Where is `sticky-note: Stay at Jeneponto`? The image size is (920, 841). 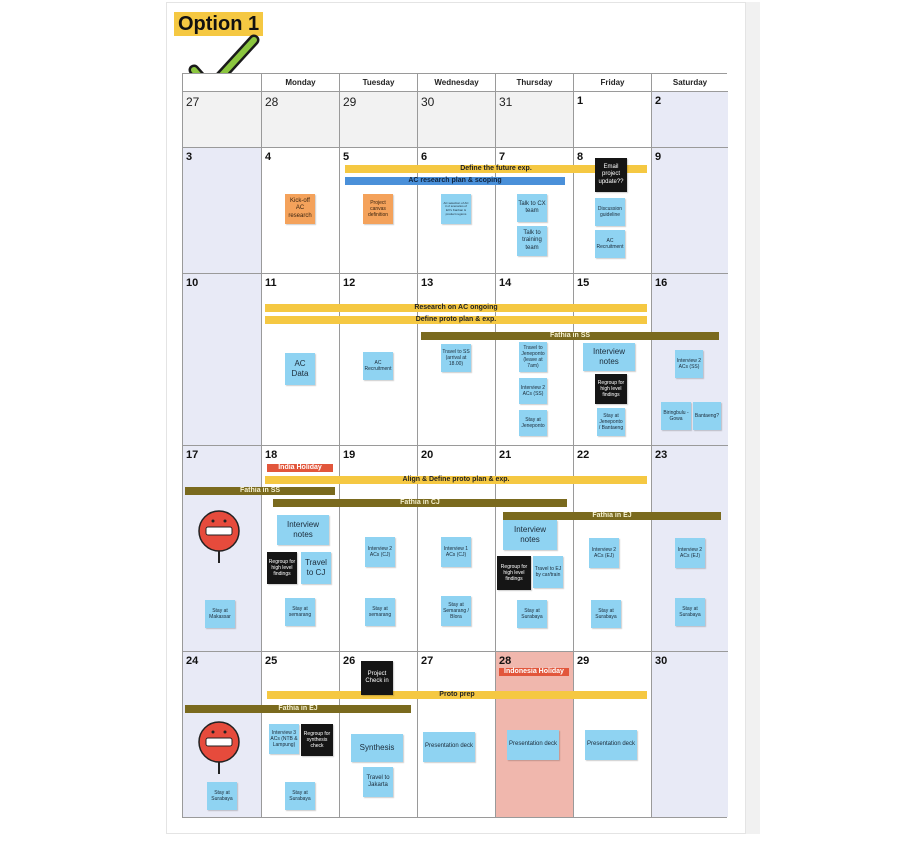
sticky-note: Stay at Jeneponto is located at coordinates (533, 423).